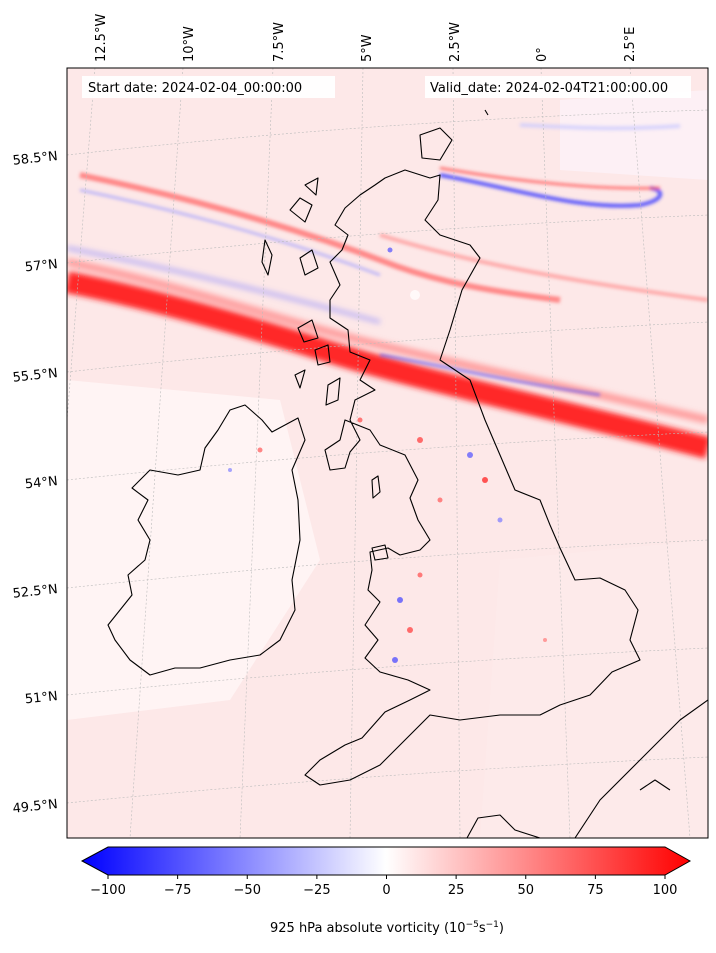 This screenshot has height=953, width=716. What do you see at coordinates (206, 540) in the screenshot?
I see `ireland-coast` at bounding box center [206, 540].